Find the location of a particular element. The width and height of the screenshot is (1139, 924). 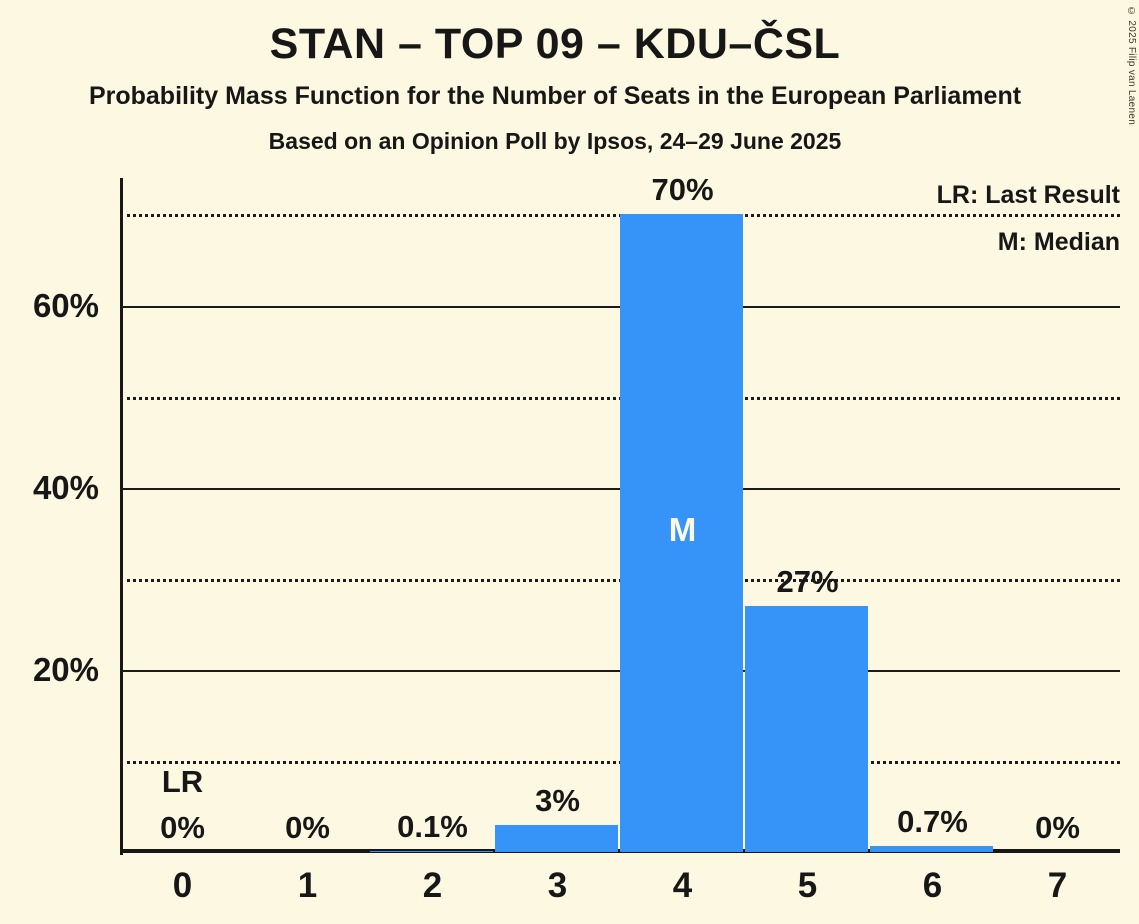

x-axis-tick-label-6: 6 is located at coordinates (932, 885).